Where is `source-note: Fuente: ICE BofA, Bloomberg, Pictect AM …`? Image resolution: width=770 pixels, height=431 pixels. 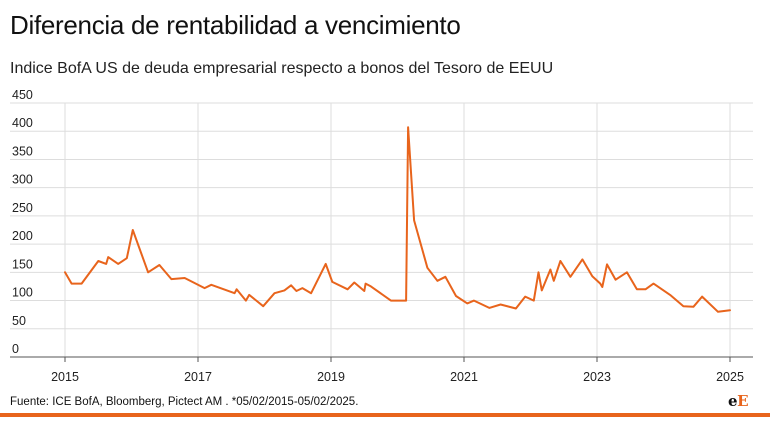
source-note: Fuente: ICE BofA, Bloomberg, Pictect AM … is located at coordinates (184, 402).